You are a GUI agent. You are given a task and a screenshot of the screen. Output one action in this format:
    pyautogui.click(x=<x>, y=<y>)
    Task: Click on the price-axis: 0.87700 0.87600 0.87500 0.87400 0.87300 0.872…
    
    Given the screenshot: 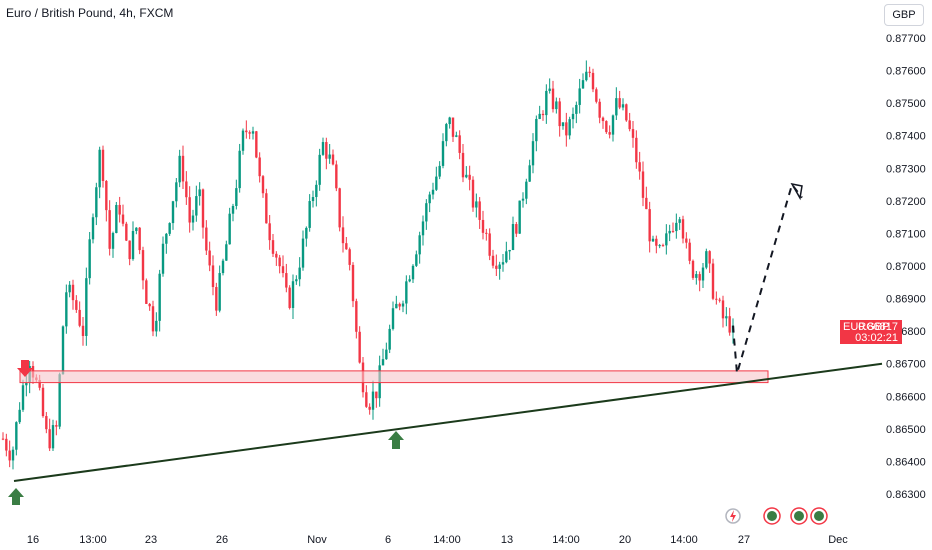 What is the action you would take?
    pyautogui.click(x=906, y=267)
    